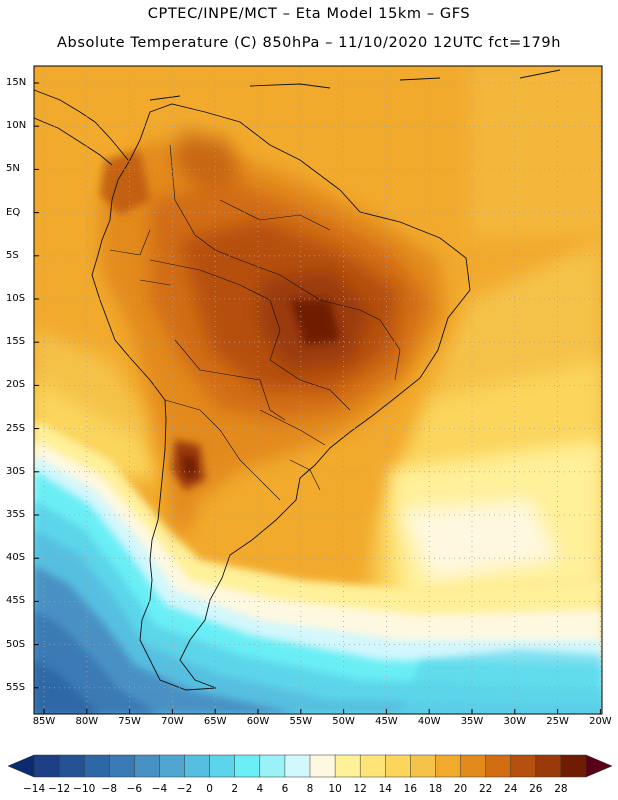 The width and height of the screenshot is (618, 800). I want to click on lon-label: 70W, so click(172, 721).